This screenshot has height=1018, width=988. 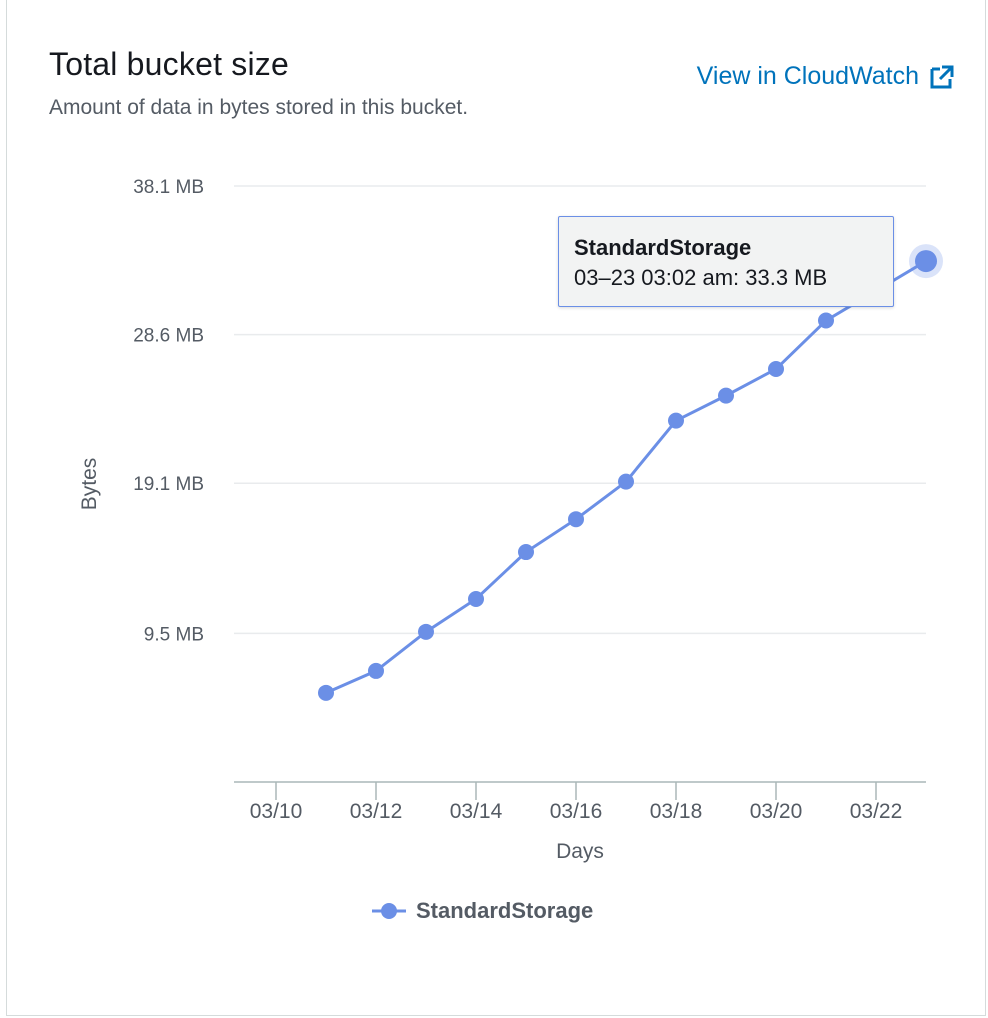 I want to click on view-in-cloudwatch-label: View in CloudWatch, so click(x=807, y=76).